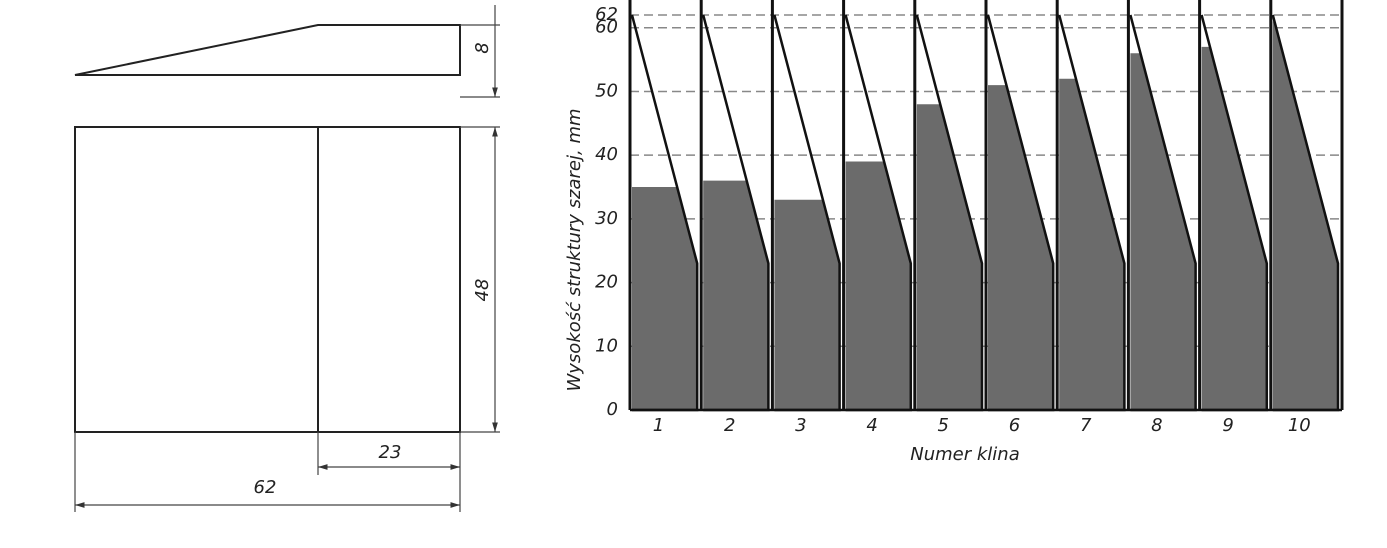  What do you see at coordinates (390, 452) in the screenshot?
I see `dim-label: 23` at bounding box center [390, 452].